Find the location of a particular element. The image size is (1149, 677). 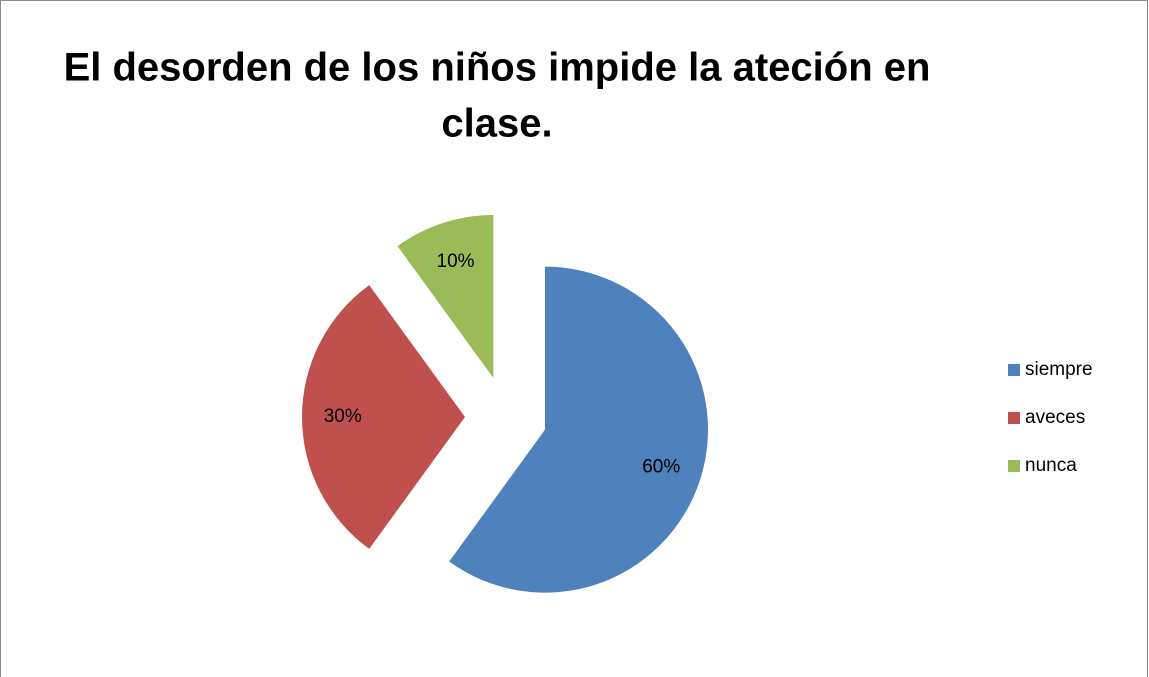

data-label: 60% is located at coordinates (661, 466).